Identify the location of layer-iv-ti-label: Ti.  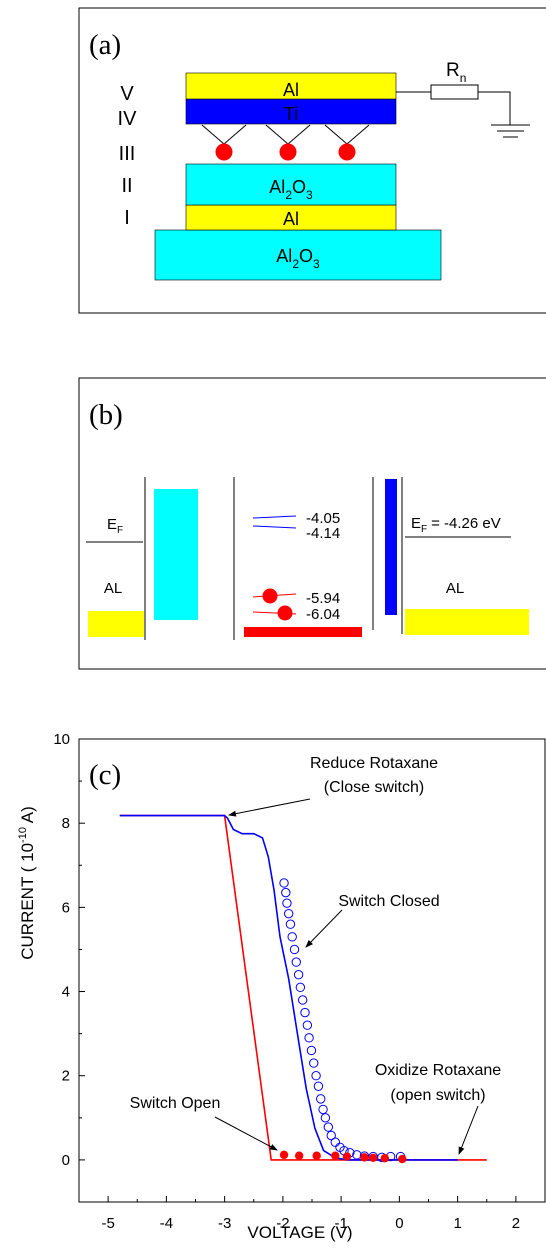
(291, 114).